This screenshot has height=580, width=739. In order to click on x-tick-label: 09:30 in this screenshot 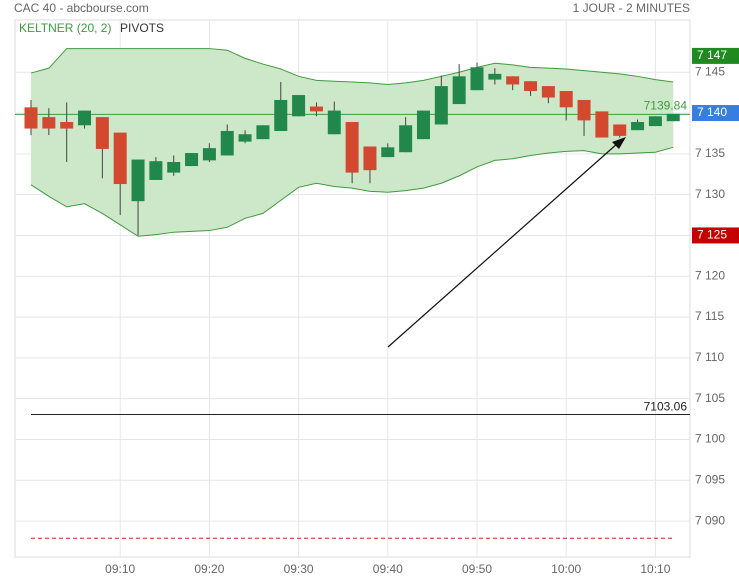, I will do `click(299, 569)`.